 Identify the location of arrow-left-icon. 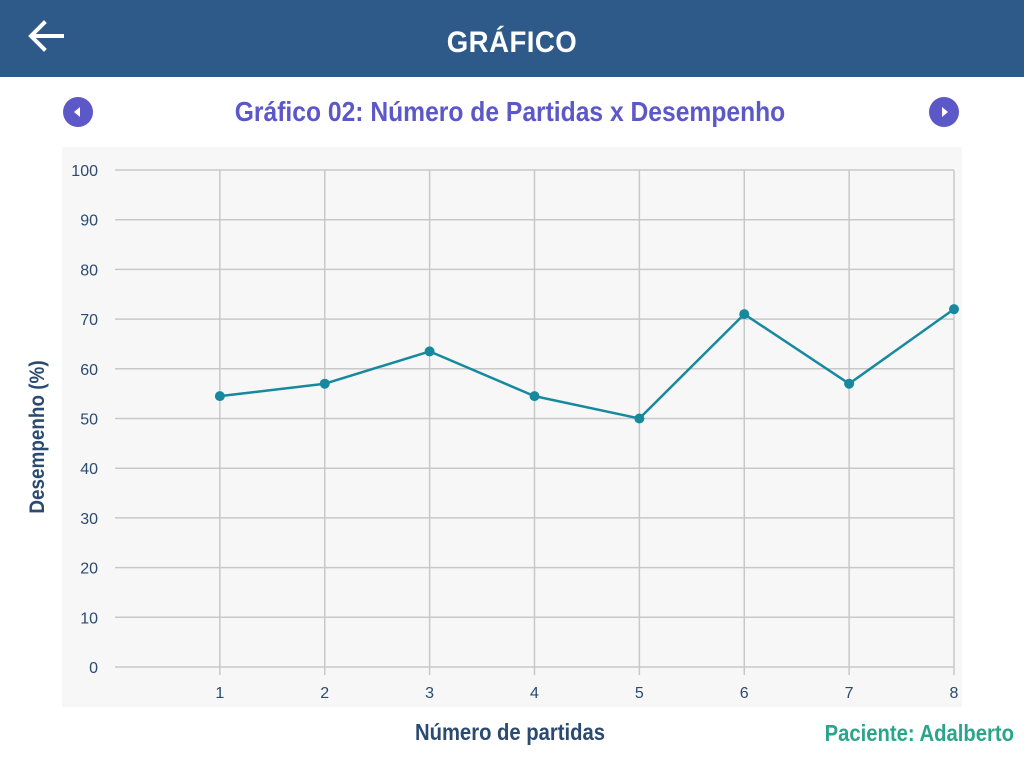
(46, 36).